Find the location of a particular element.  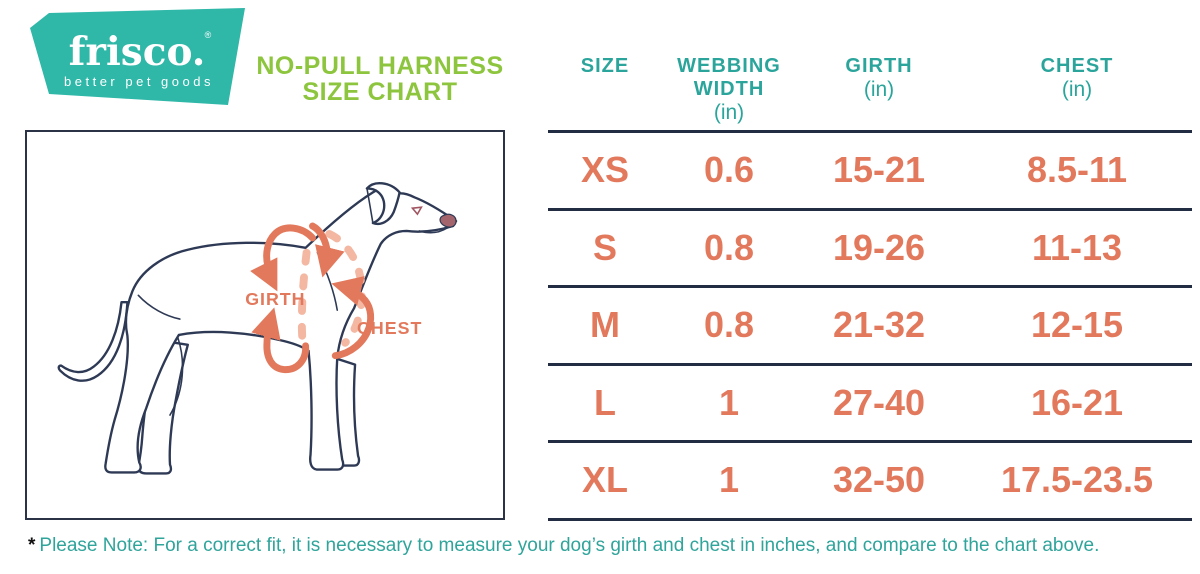

chest-arrow-top is located at coordinates (327, 250).